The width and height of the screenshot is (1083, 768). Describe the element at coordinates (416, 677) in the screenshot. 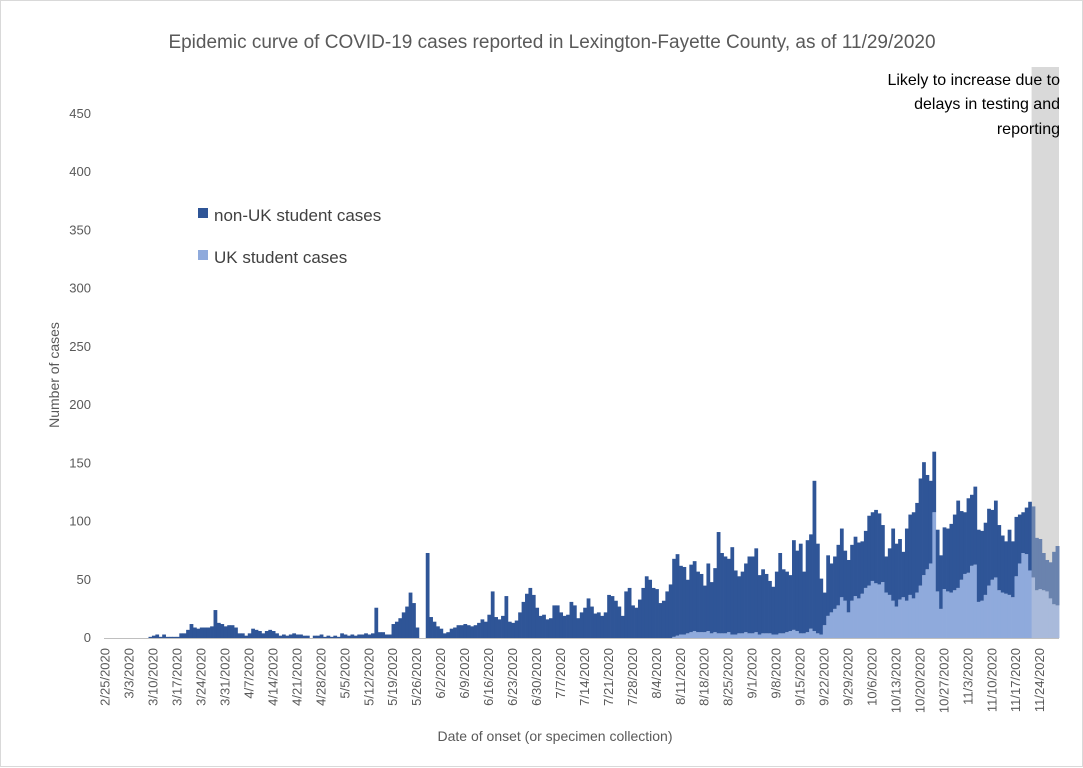

I see `x-tick-label: 5/26/2020` at that location.